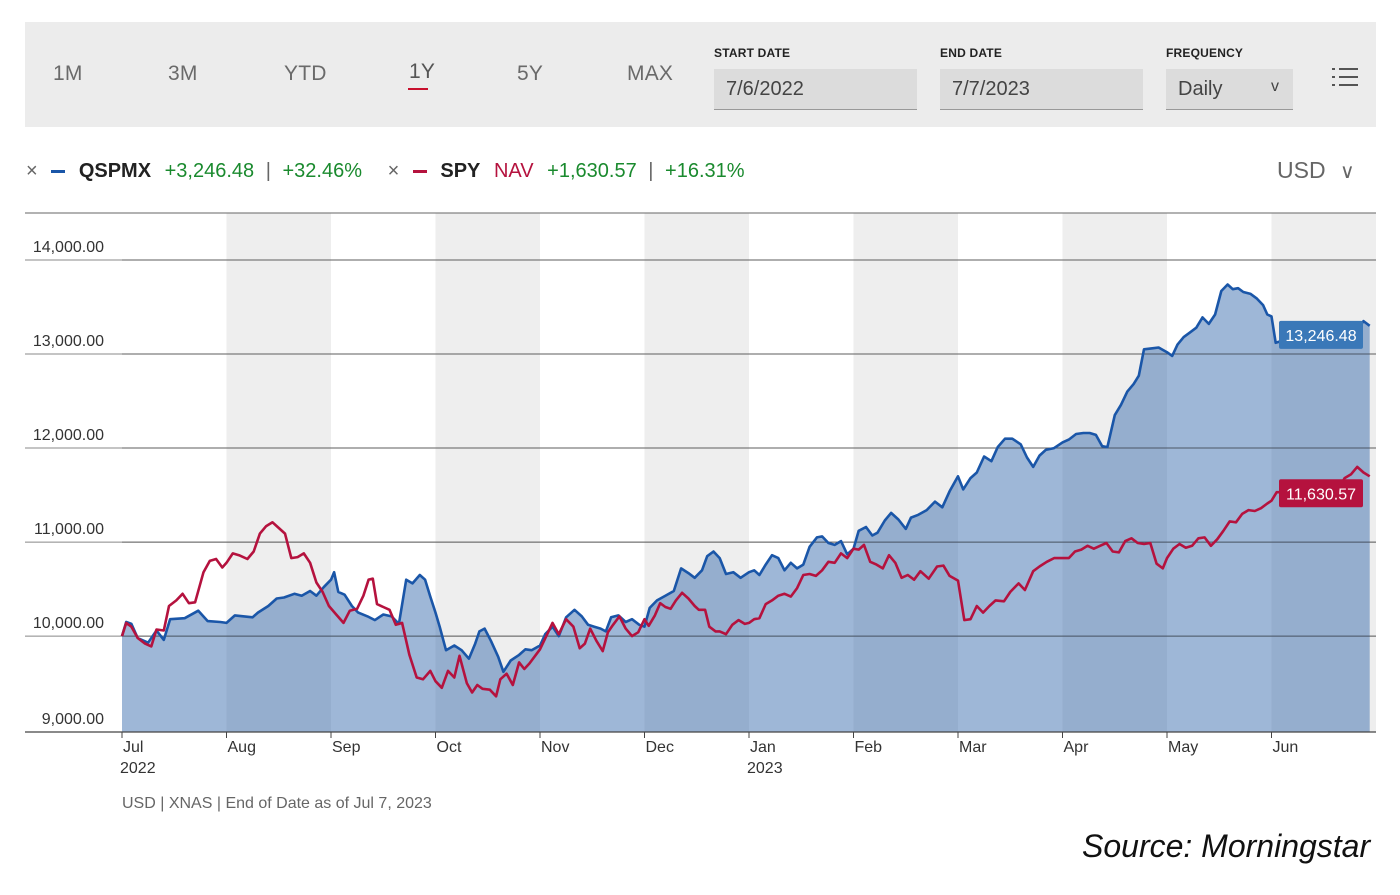  I want to click on range-max-button: MAX, so click(650, 73).